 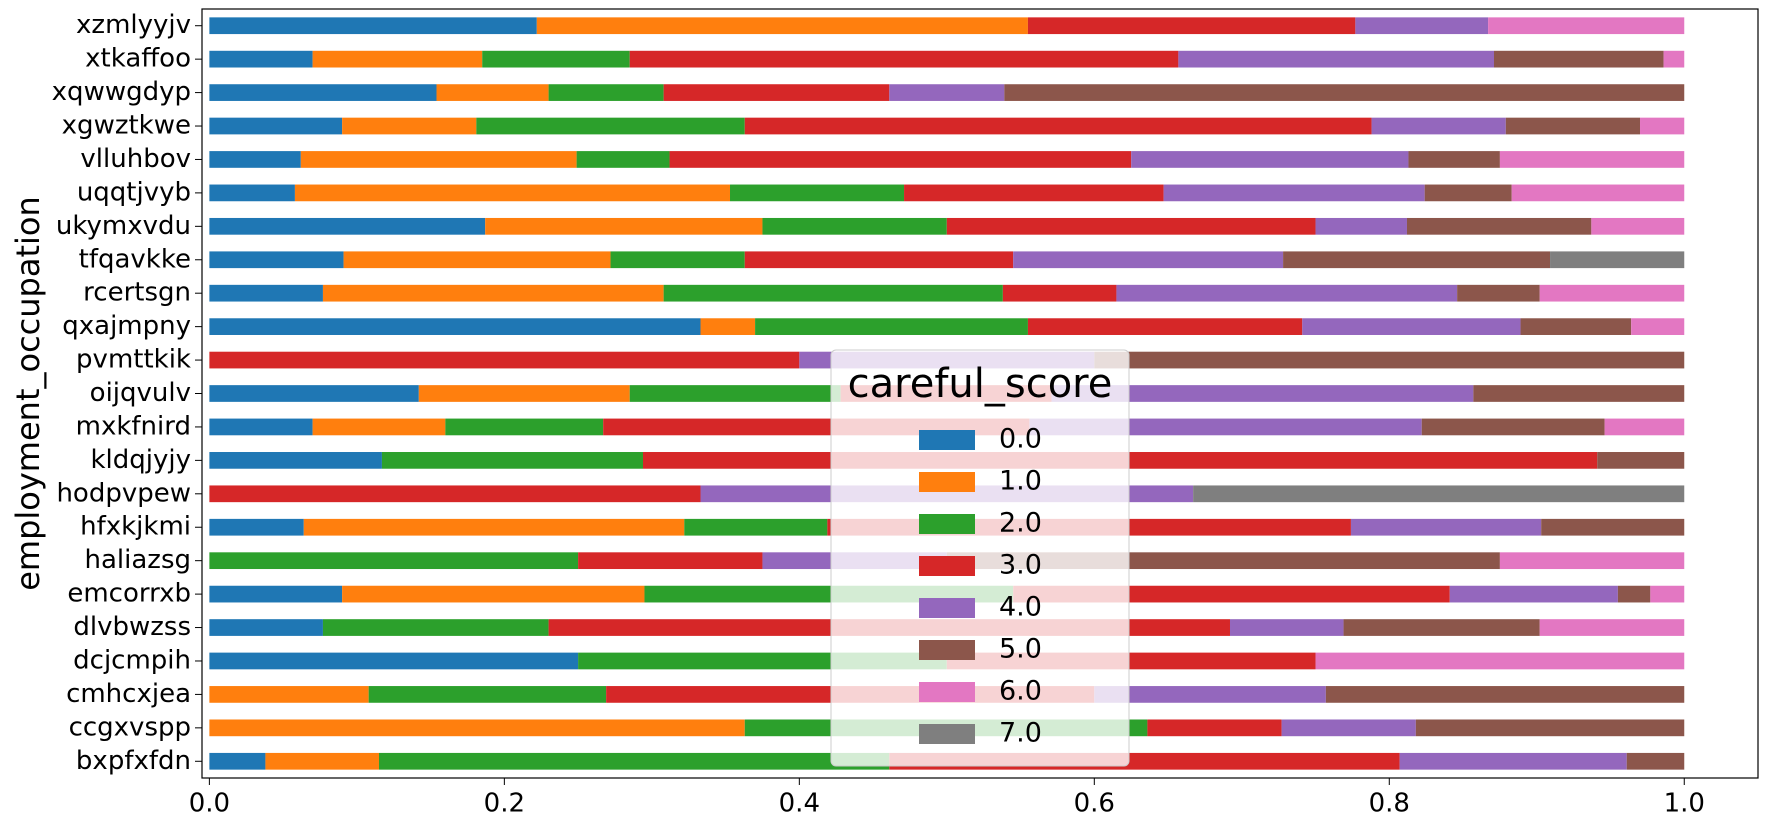 What do you see at coordinates (126, 126) in the screenshot?
I see `y-tick-label: xgwztkwe` at bounding box center [126, 126].